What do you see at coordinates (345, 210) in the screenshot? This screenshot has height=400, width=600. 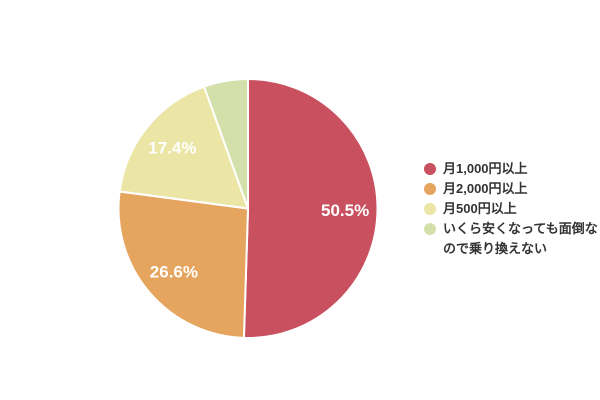 I see `slice-percentage-label: 50.5%` at bounding box center [345, 210].